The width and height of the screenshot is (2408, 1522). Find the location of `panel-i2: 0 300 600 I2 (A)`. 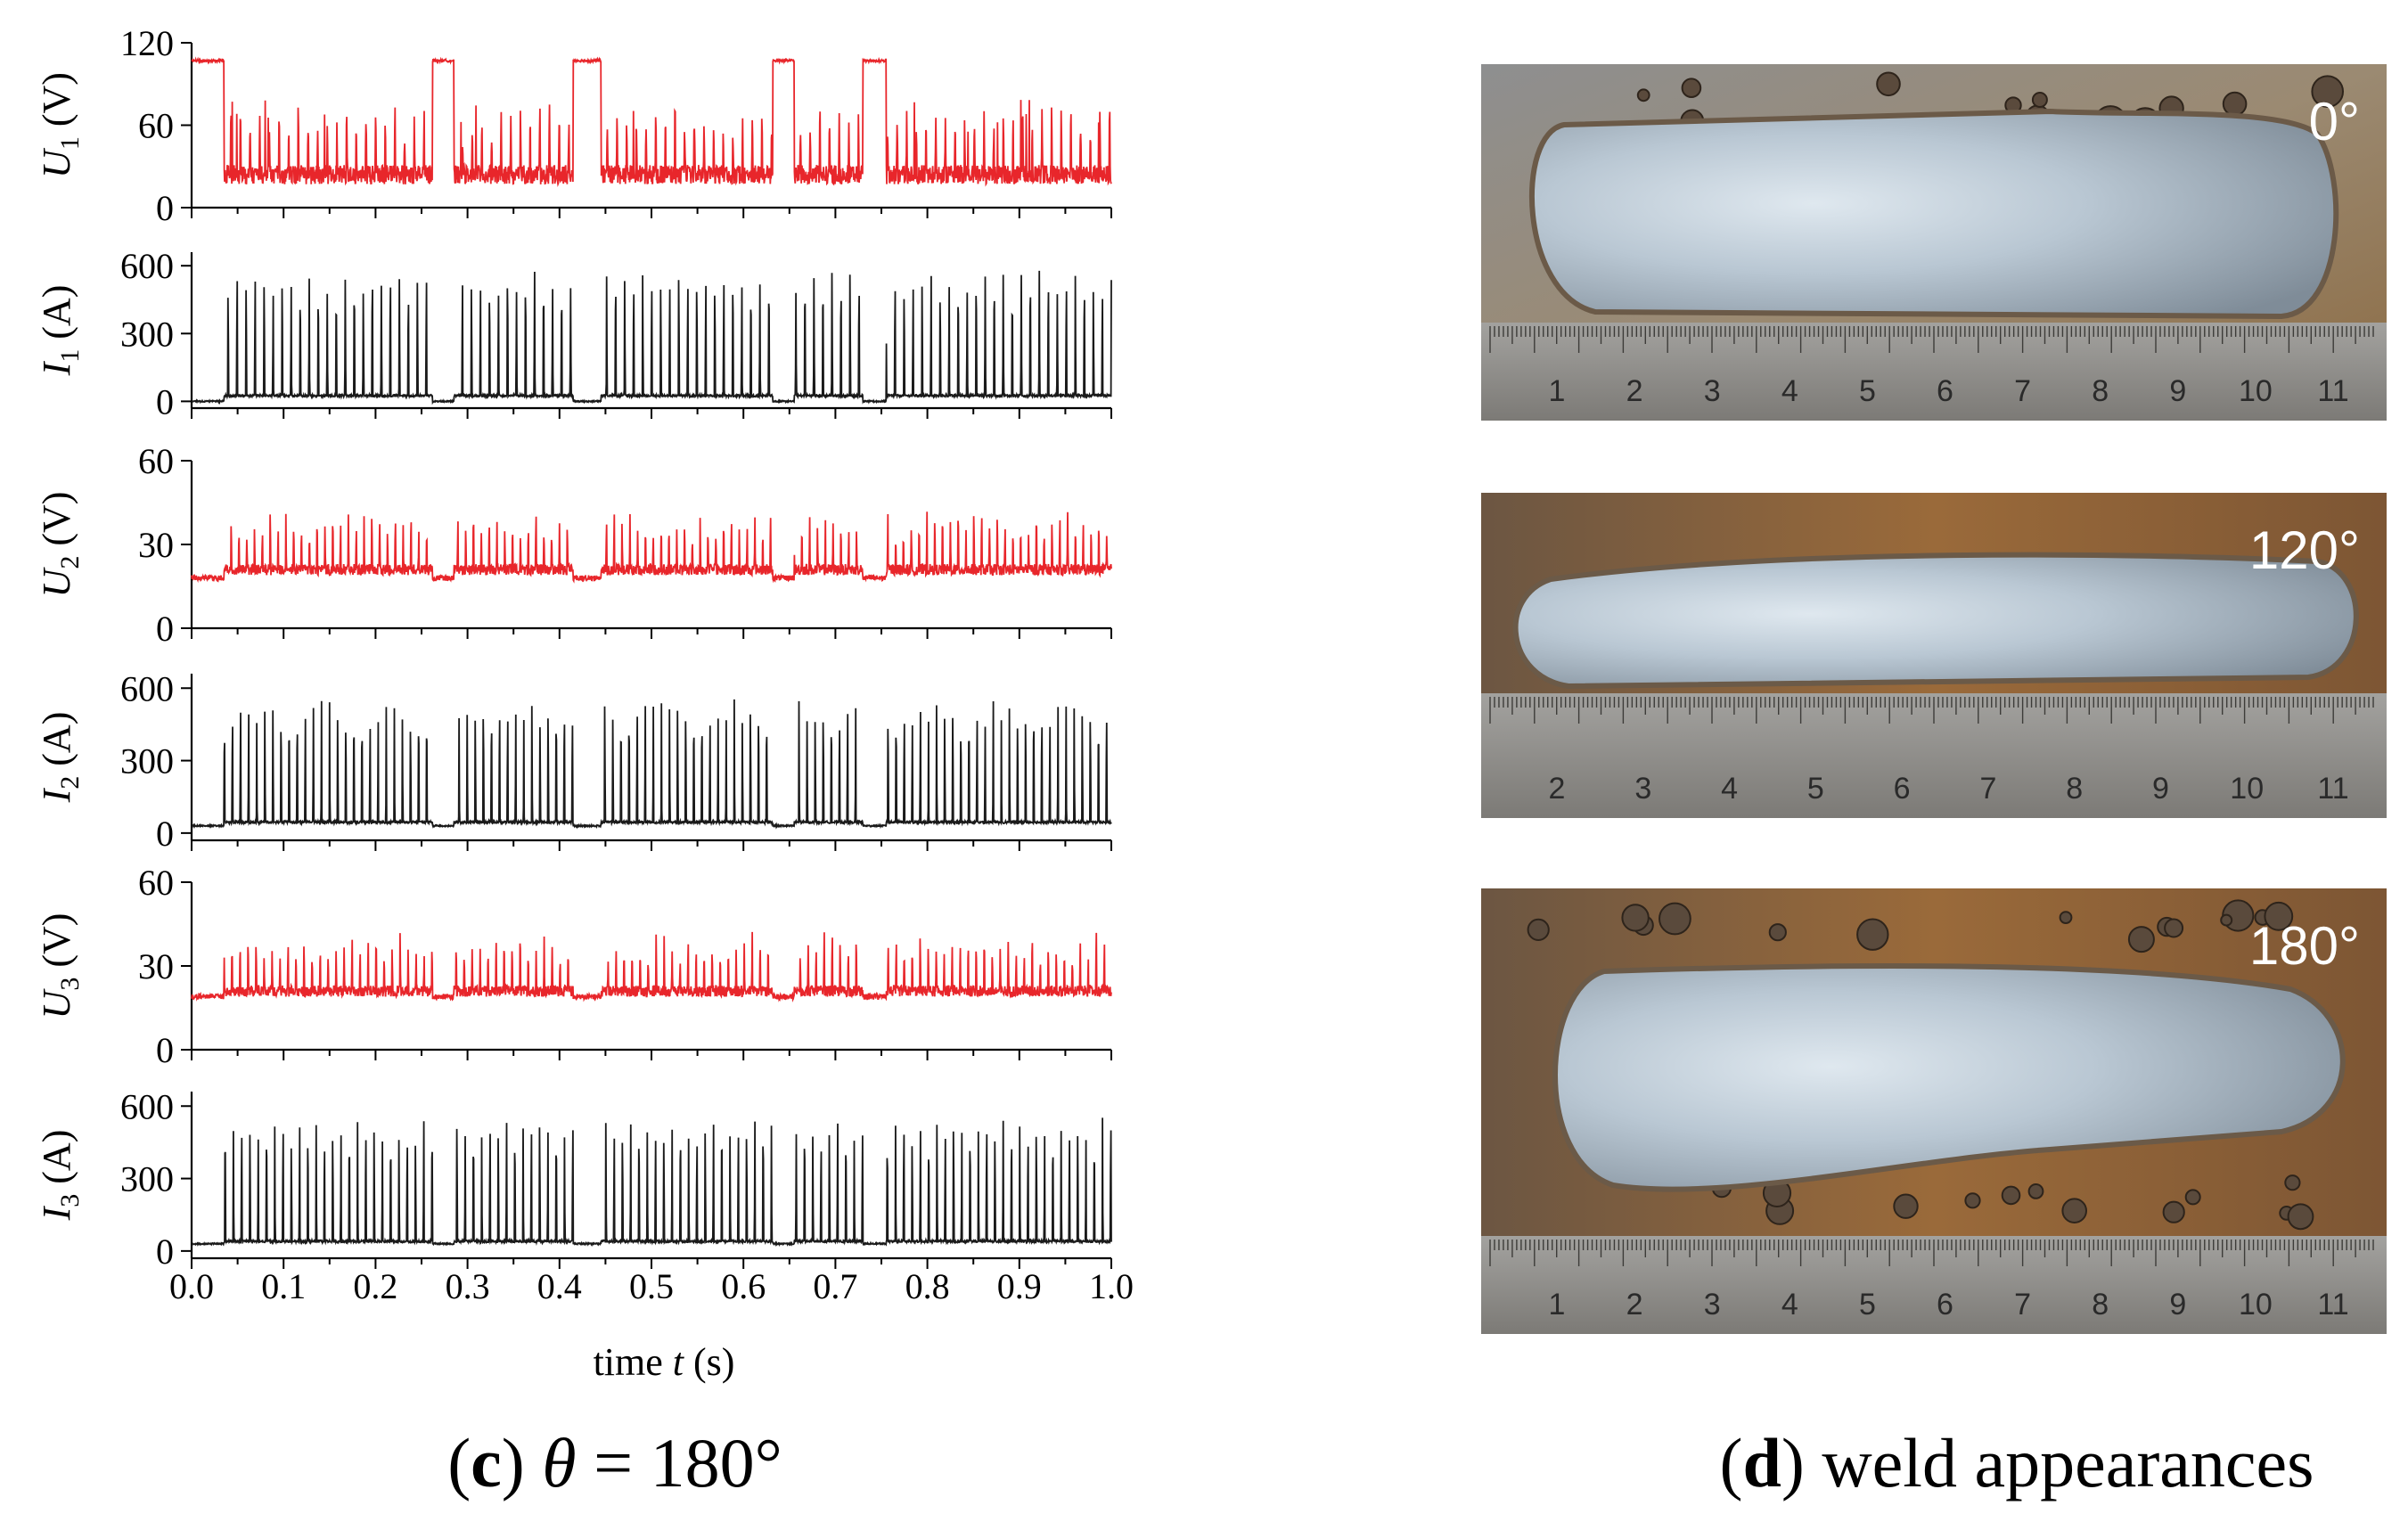

panel-i2: 0 300 600 I2 (A) is located at coordinates (573, 761).